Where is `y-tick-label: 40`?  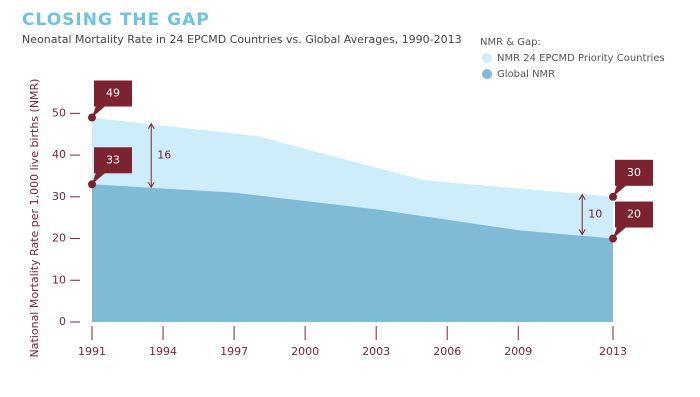 y-tick-label: 40 is located at coordinates (59, 154).